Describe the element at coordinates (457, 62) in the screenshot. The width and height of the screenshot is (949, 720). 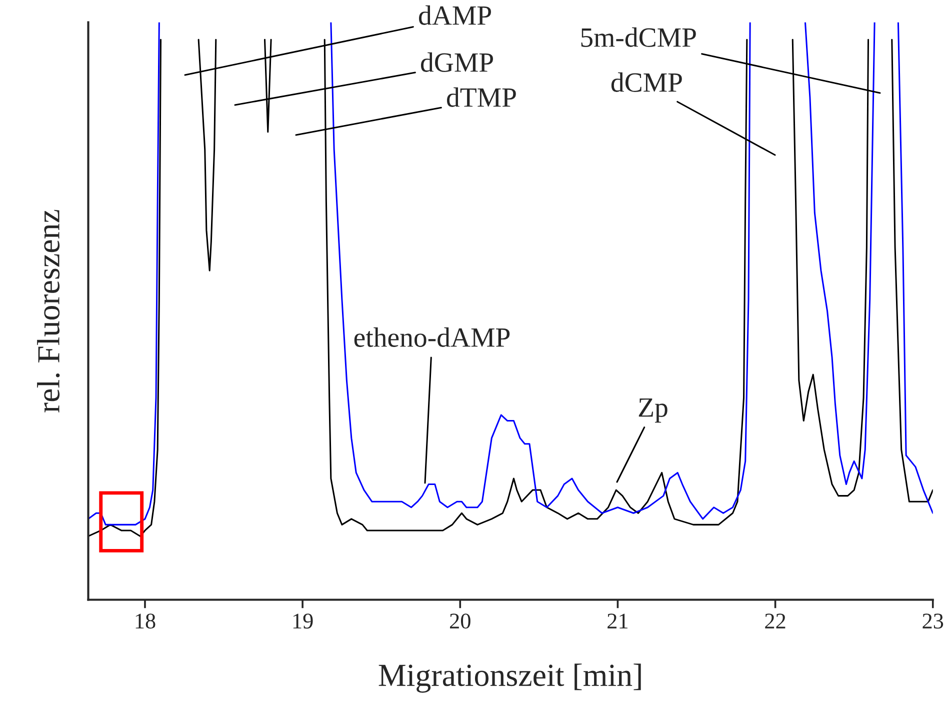
I see `annotation: dGMP` at that location.